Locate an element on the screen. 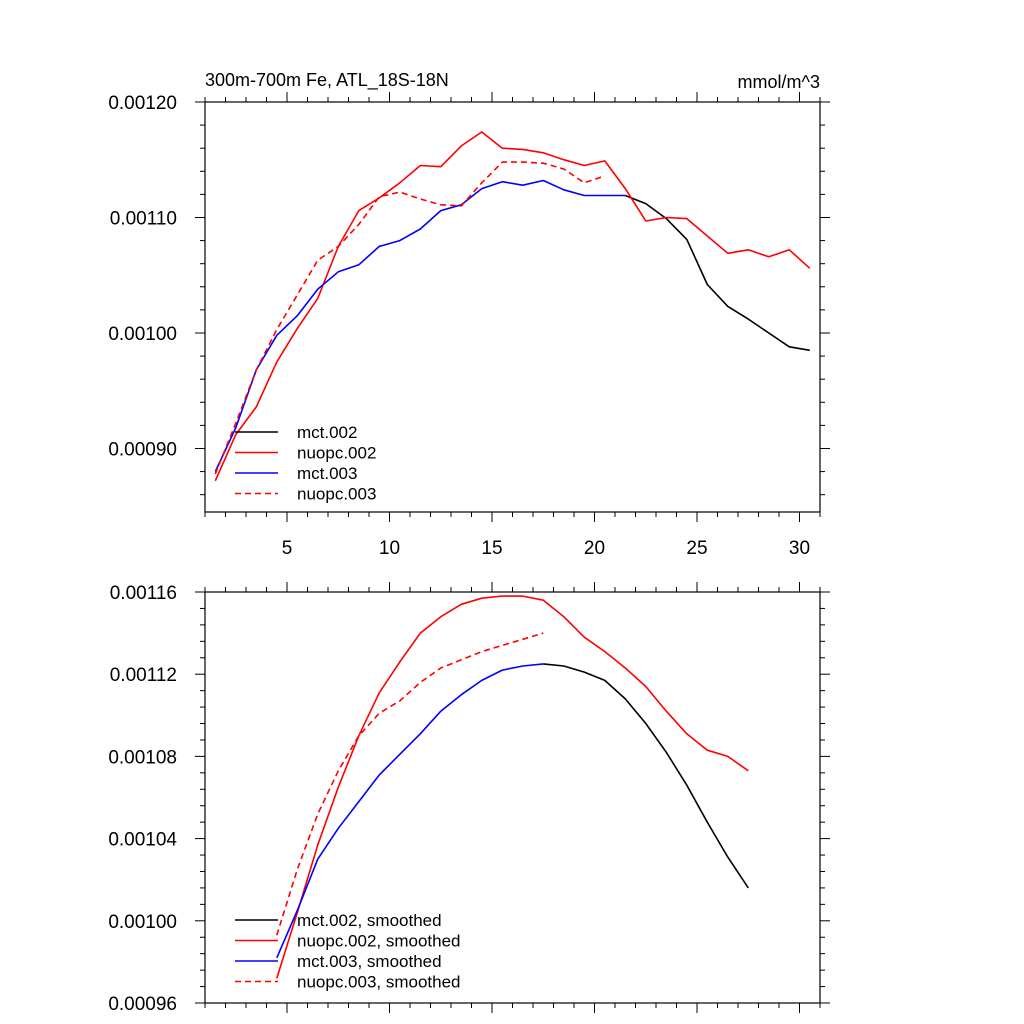  y-tick-label: 0.00112 is located at coordinates (143, 675).